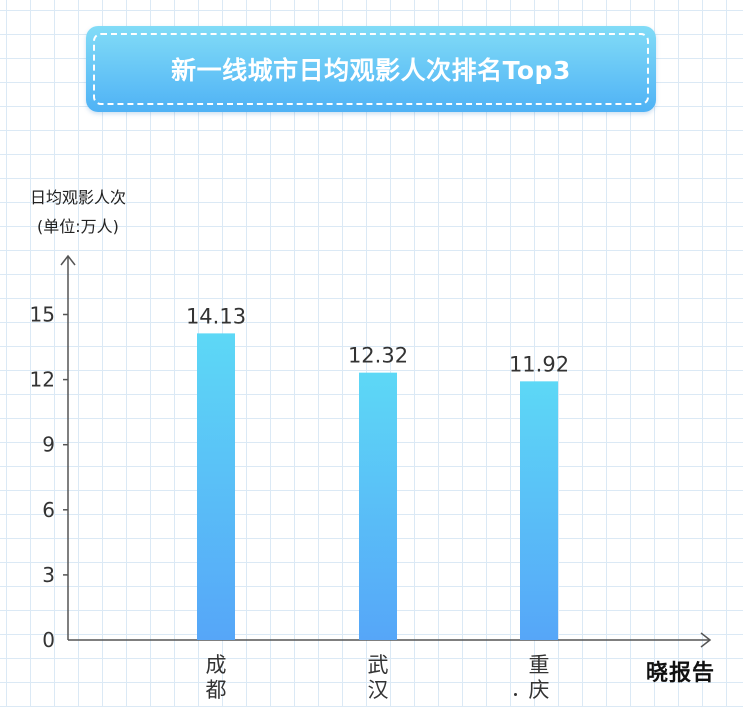  What do you see at coordinates (680, 673) in the screenshot?
I see `watermark-logo: 晓报告` at bounding box center [680, 673].